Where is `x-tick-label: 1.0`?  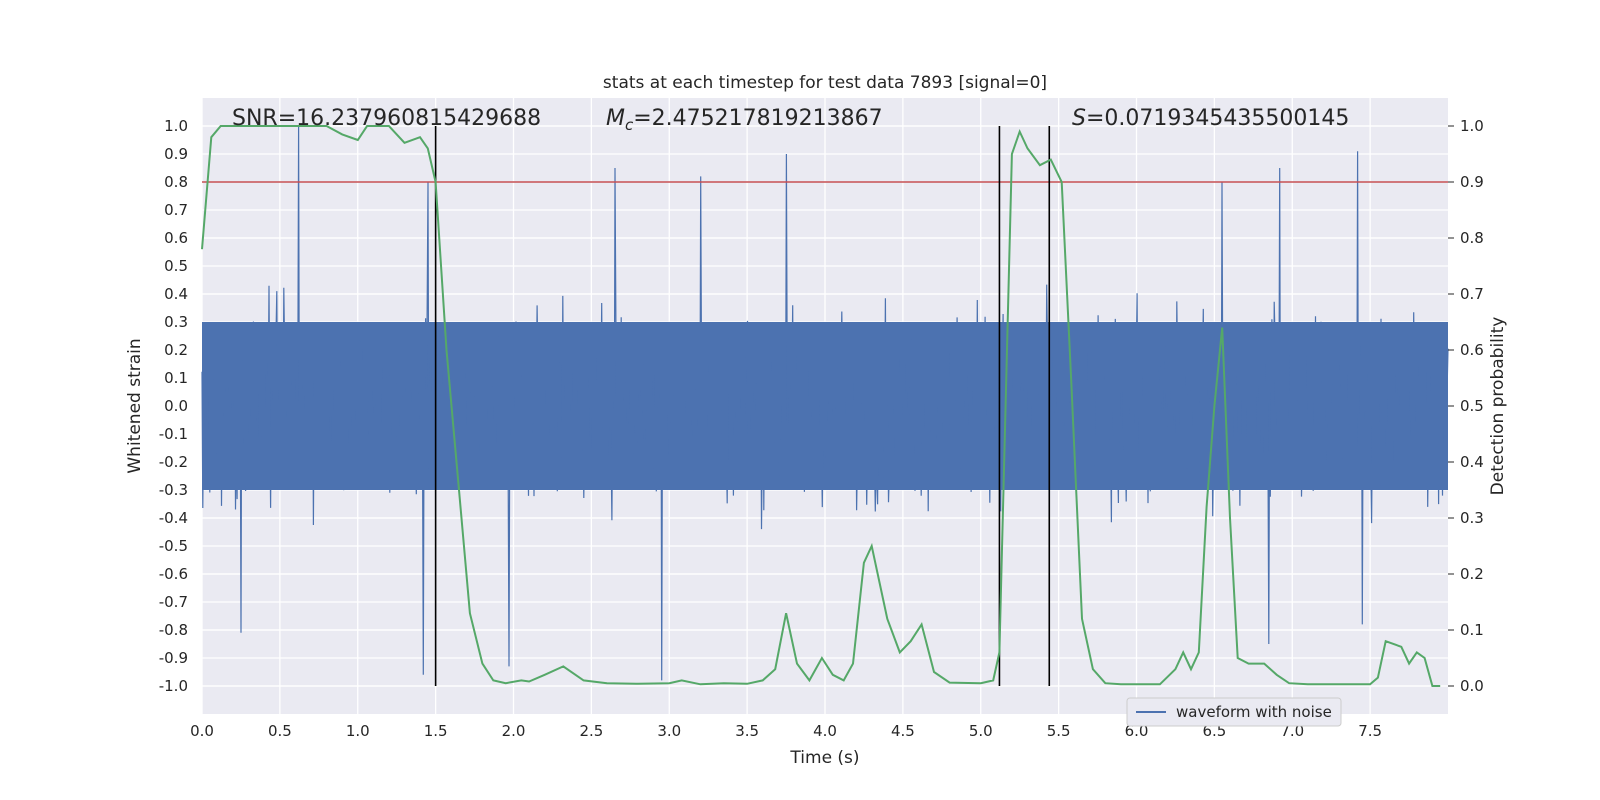 x-tick-label: 1.0 is located at coordinates (358, 731).